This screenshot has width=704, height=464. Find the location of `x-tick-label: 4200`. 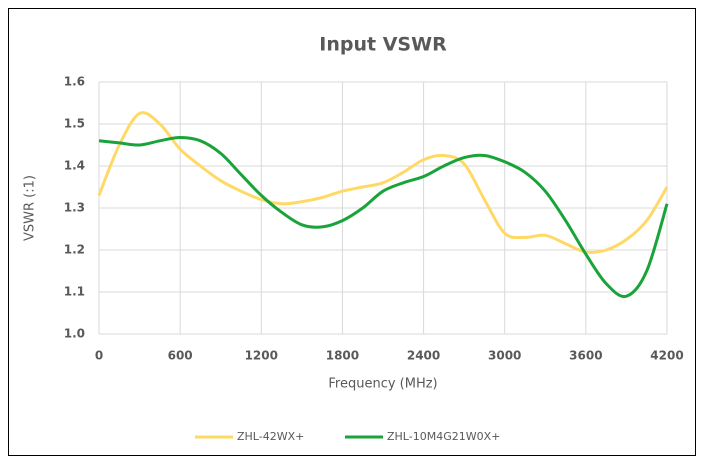

x-tick-label: 4200 is located at coordinates (666, 356).